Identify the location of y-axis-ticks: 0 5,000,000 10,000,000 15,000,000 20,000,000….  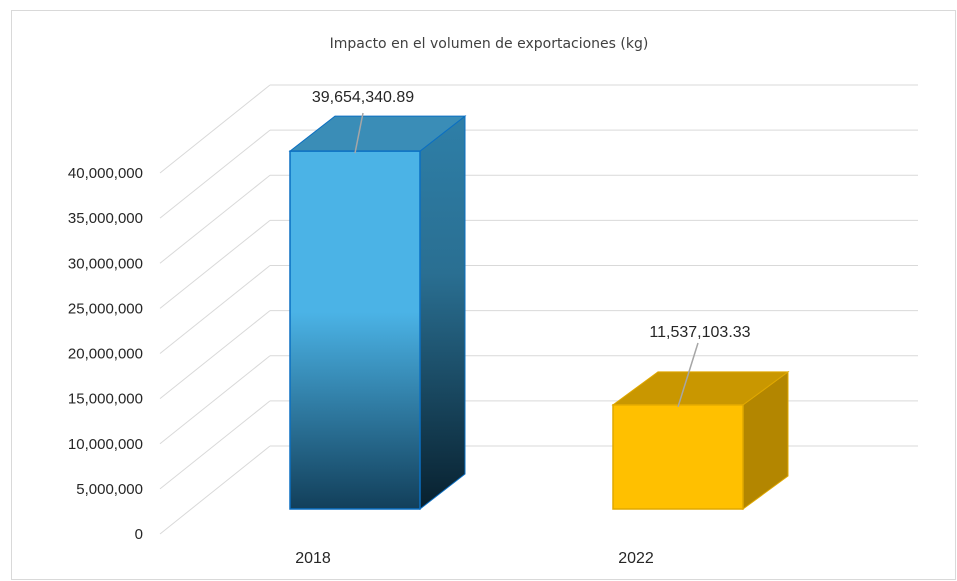
(105, 354).